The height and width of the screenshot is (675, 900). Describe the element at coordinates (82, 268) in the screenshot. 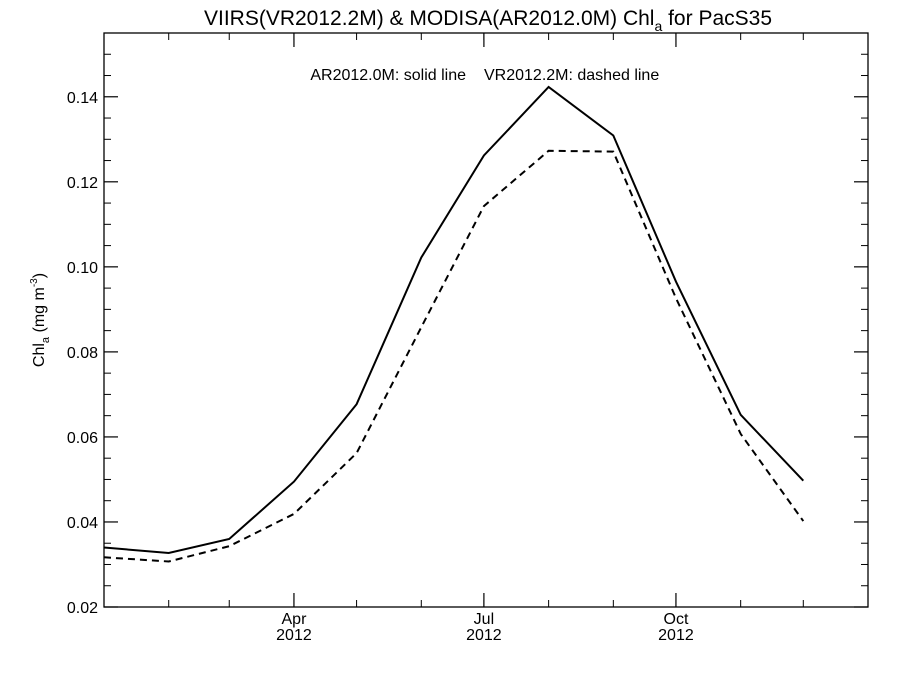

I see `y-tick-label: 0.10` at that location.